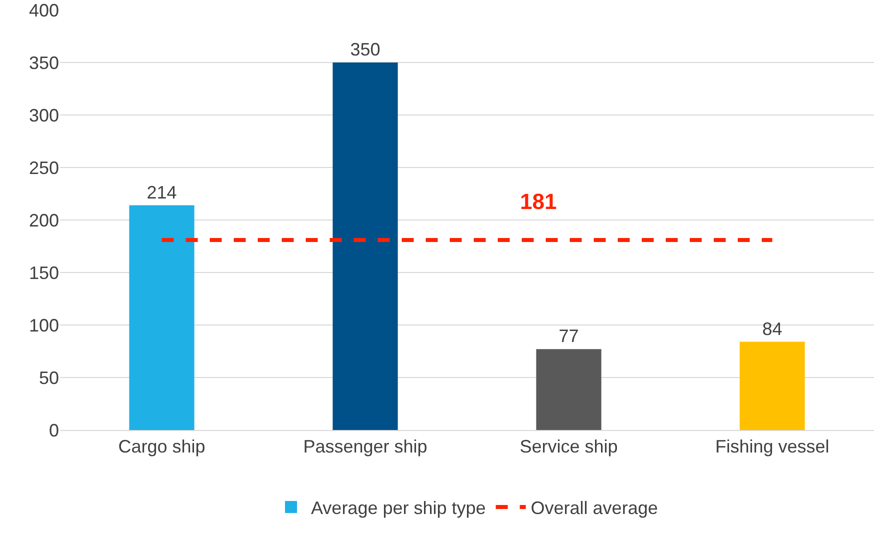 Image resolution: width=884 pixels, height=536 pixels. Describe the element at coordinates (398, 508) in the screenshot. I see `legend-label: Average per ship type` at that location.